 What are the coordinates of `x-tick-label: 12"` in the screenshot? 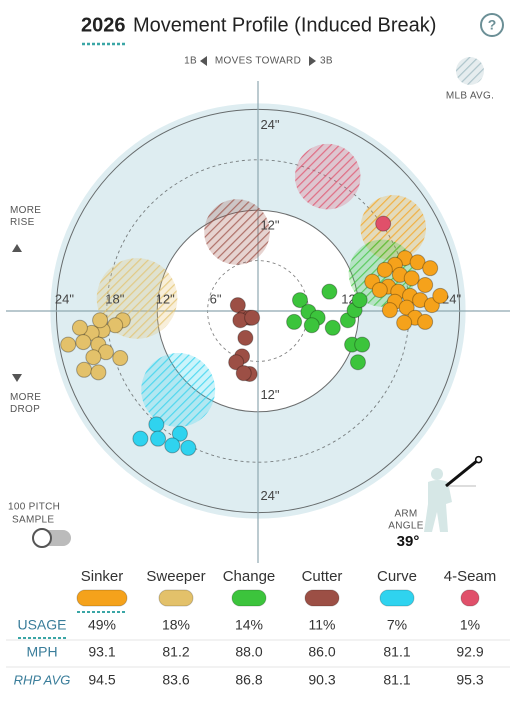 It's located at (165, 298).